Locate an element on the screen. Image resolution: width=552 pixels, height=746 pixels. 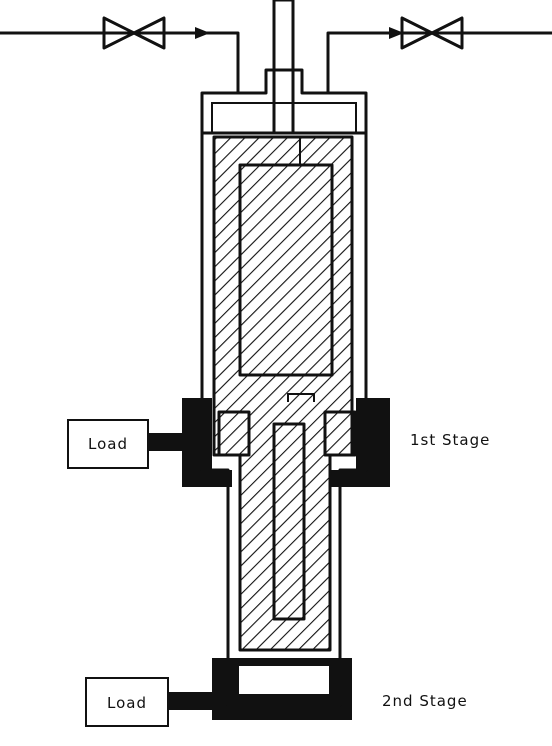
inlet-flow-arrow-icon is located at coordinates (202, 33).